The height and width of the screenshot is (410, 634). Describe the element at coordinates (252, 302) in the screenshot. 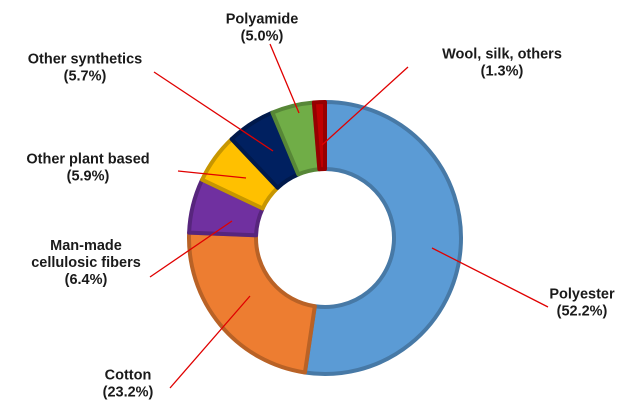

I see `slice-cotton` at that location.